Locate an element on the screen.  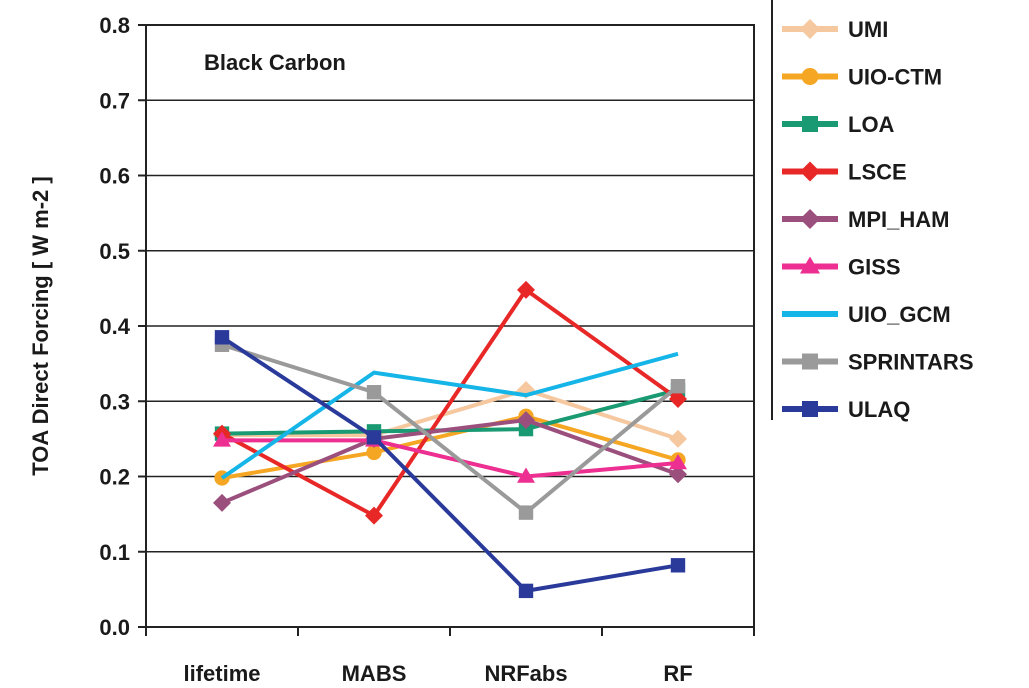
x-axis-tick-labels: lifetime MABS NRFabs RF is located at coordinates (437, 673).